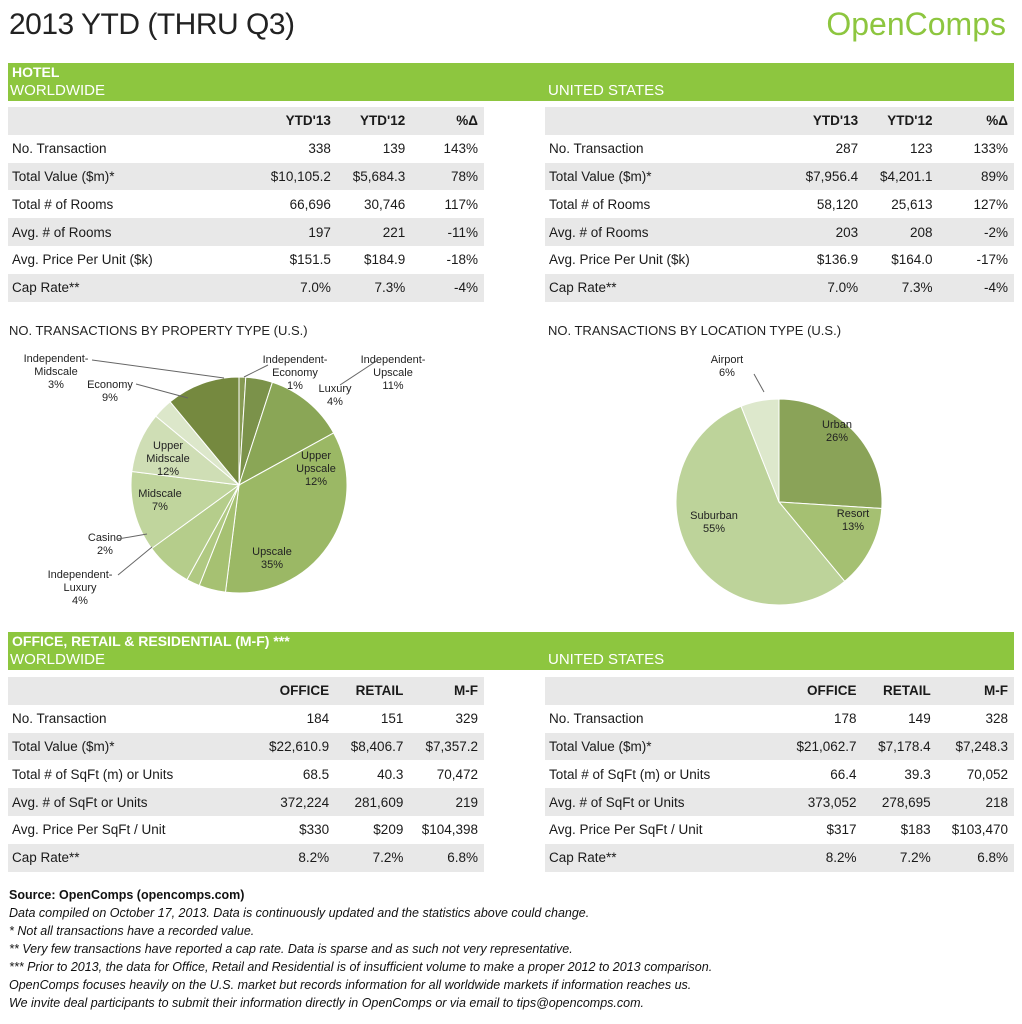  I want to click on pie-label-line: 4%, so click(335, 402).